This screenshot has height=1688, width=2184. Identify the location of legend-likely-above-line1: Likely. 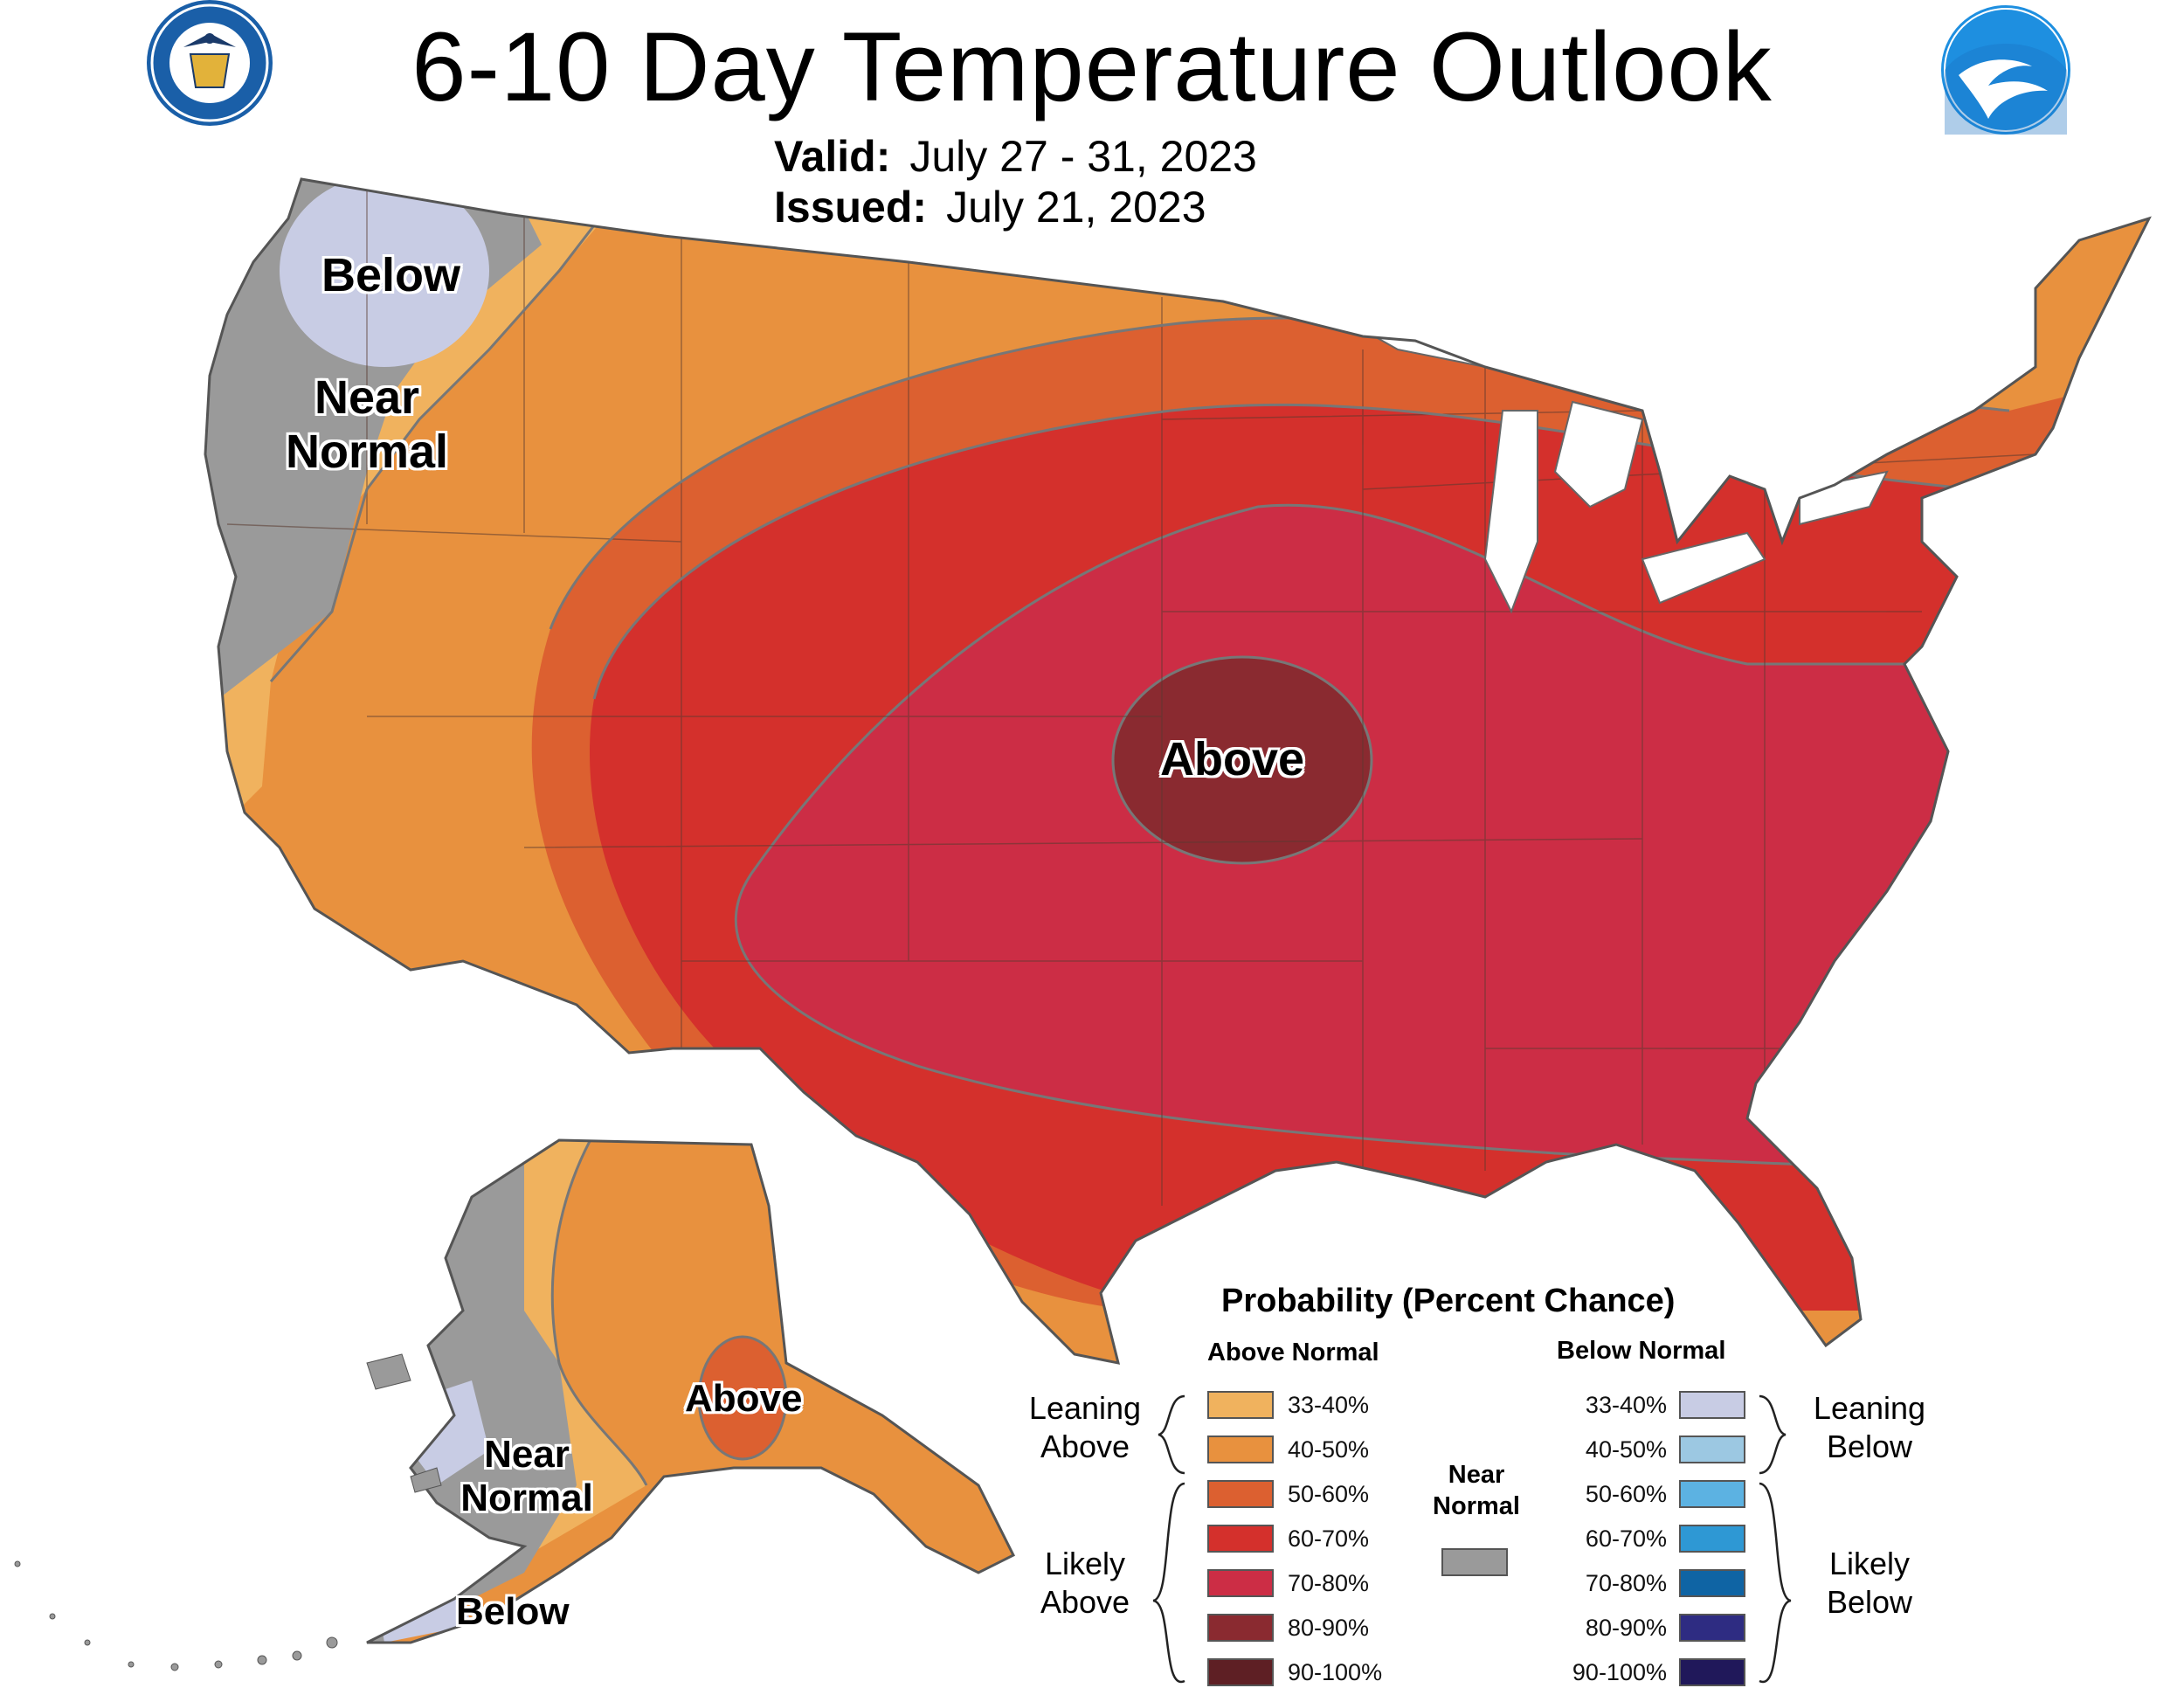
(1085, 1563).